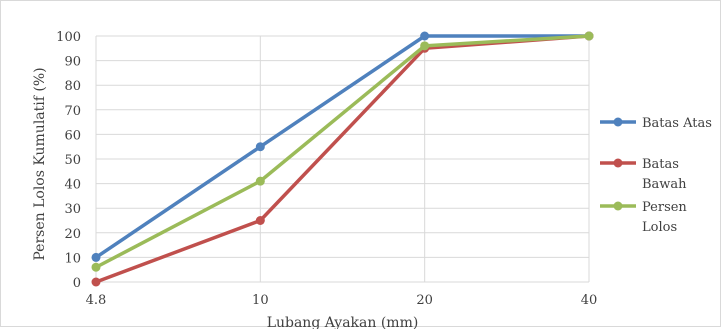 The image size is (723, 329). Describe the element at coordinates (72, 160) in the screenshot. I see `y-tick-label: 50` at that location.